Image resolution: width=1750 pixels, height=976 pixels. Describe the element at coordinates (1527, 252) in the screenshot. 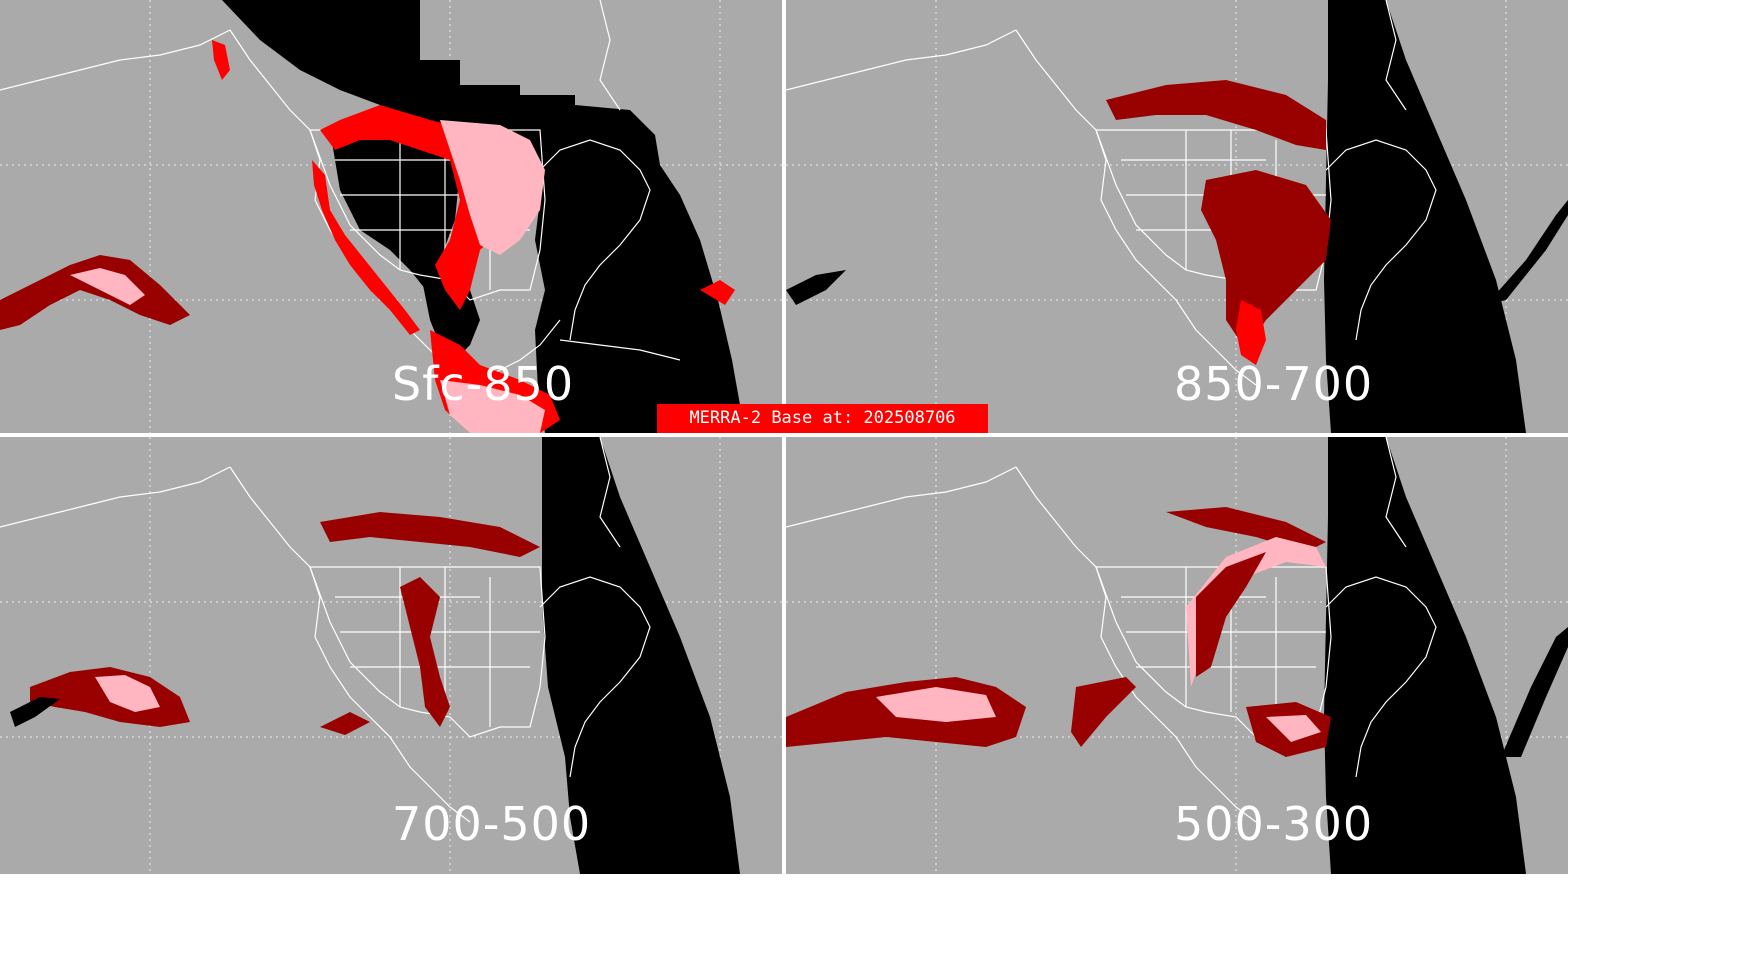

I see `precip-atlantic-streak` at that location.